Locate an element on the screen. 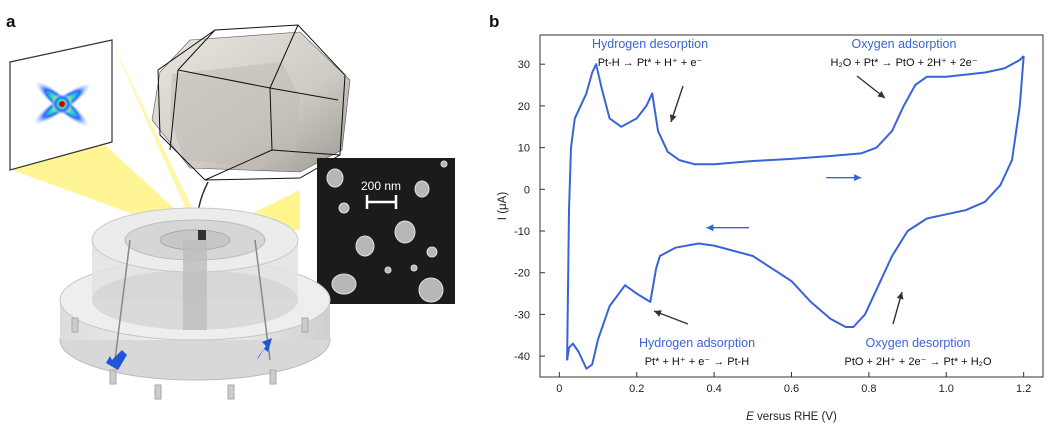 The height and width of the screenshot is (431, 1061). forward-scan-arrow-icon-head is located at coordinates (858, 178).